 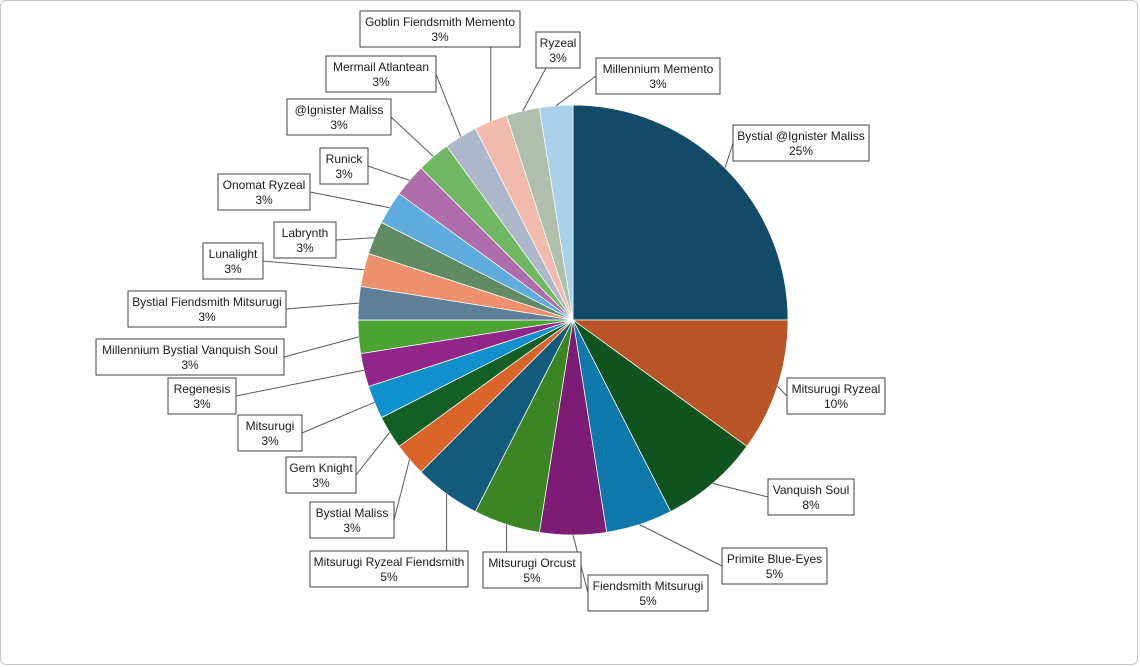 I want to click on data-label-category: Runick, so click(x=345, y=159).